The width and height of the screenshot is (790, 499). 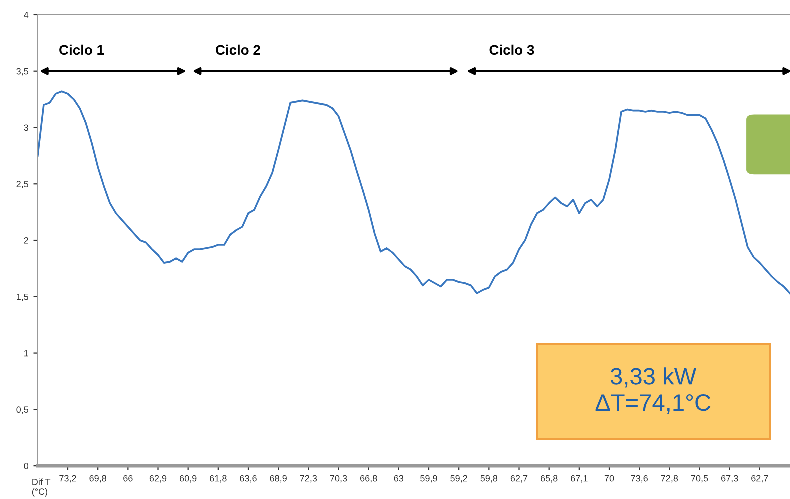 I want to click on annotation: Ciclo 3, so click(x=512, y=50).